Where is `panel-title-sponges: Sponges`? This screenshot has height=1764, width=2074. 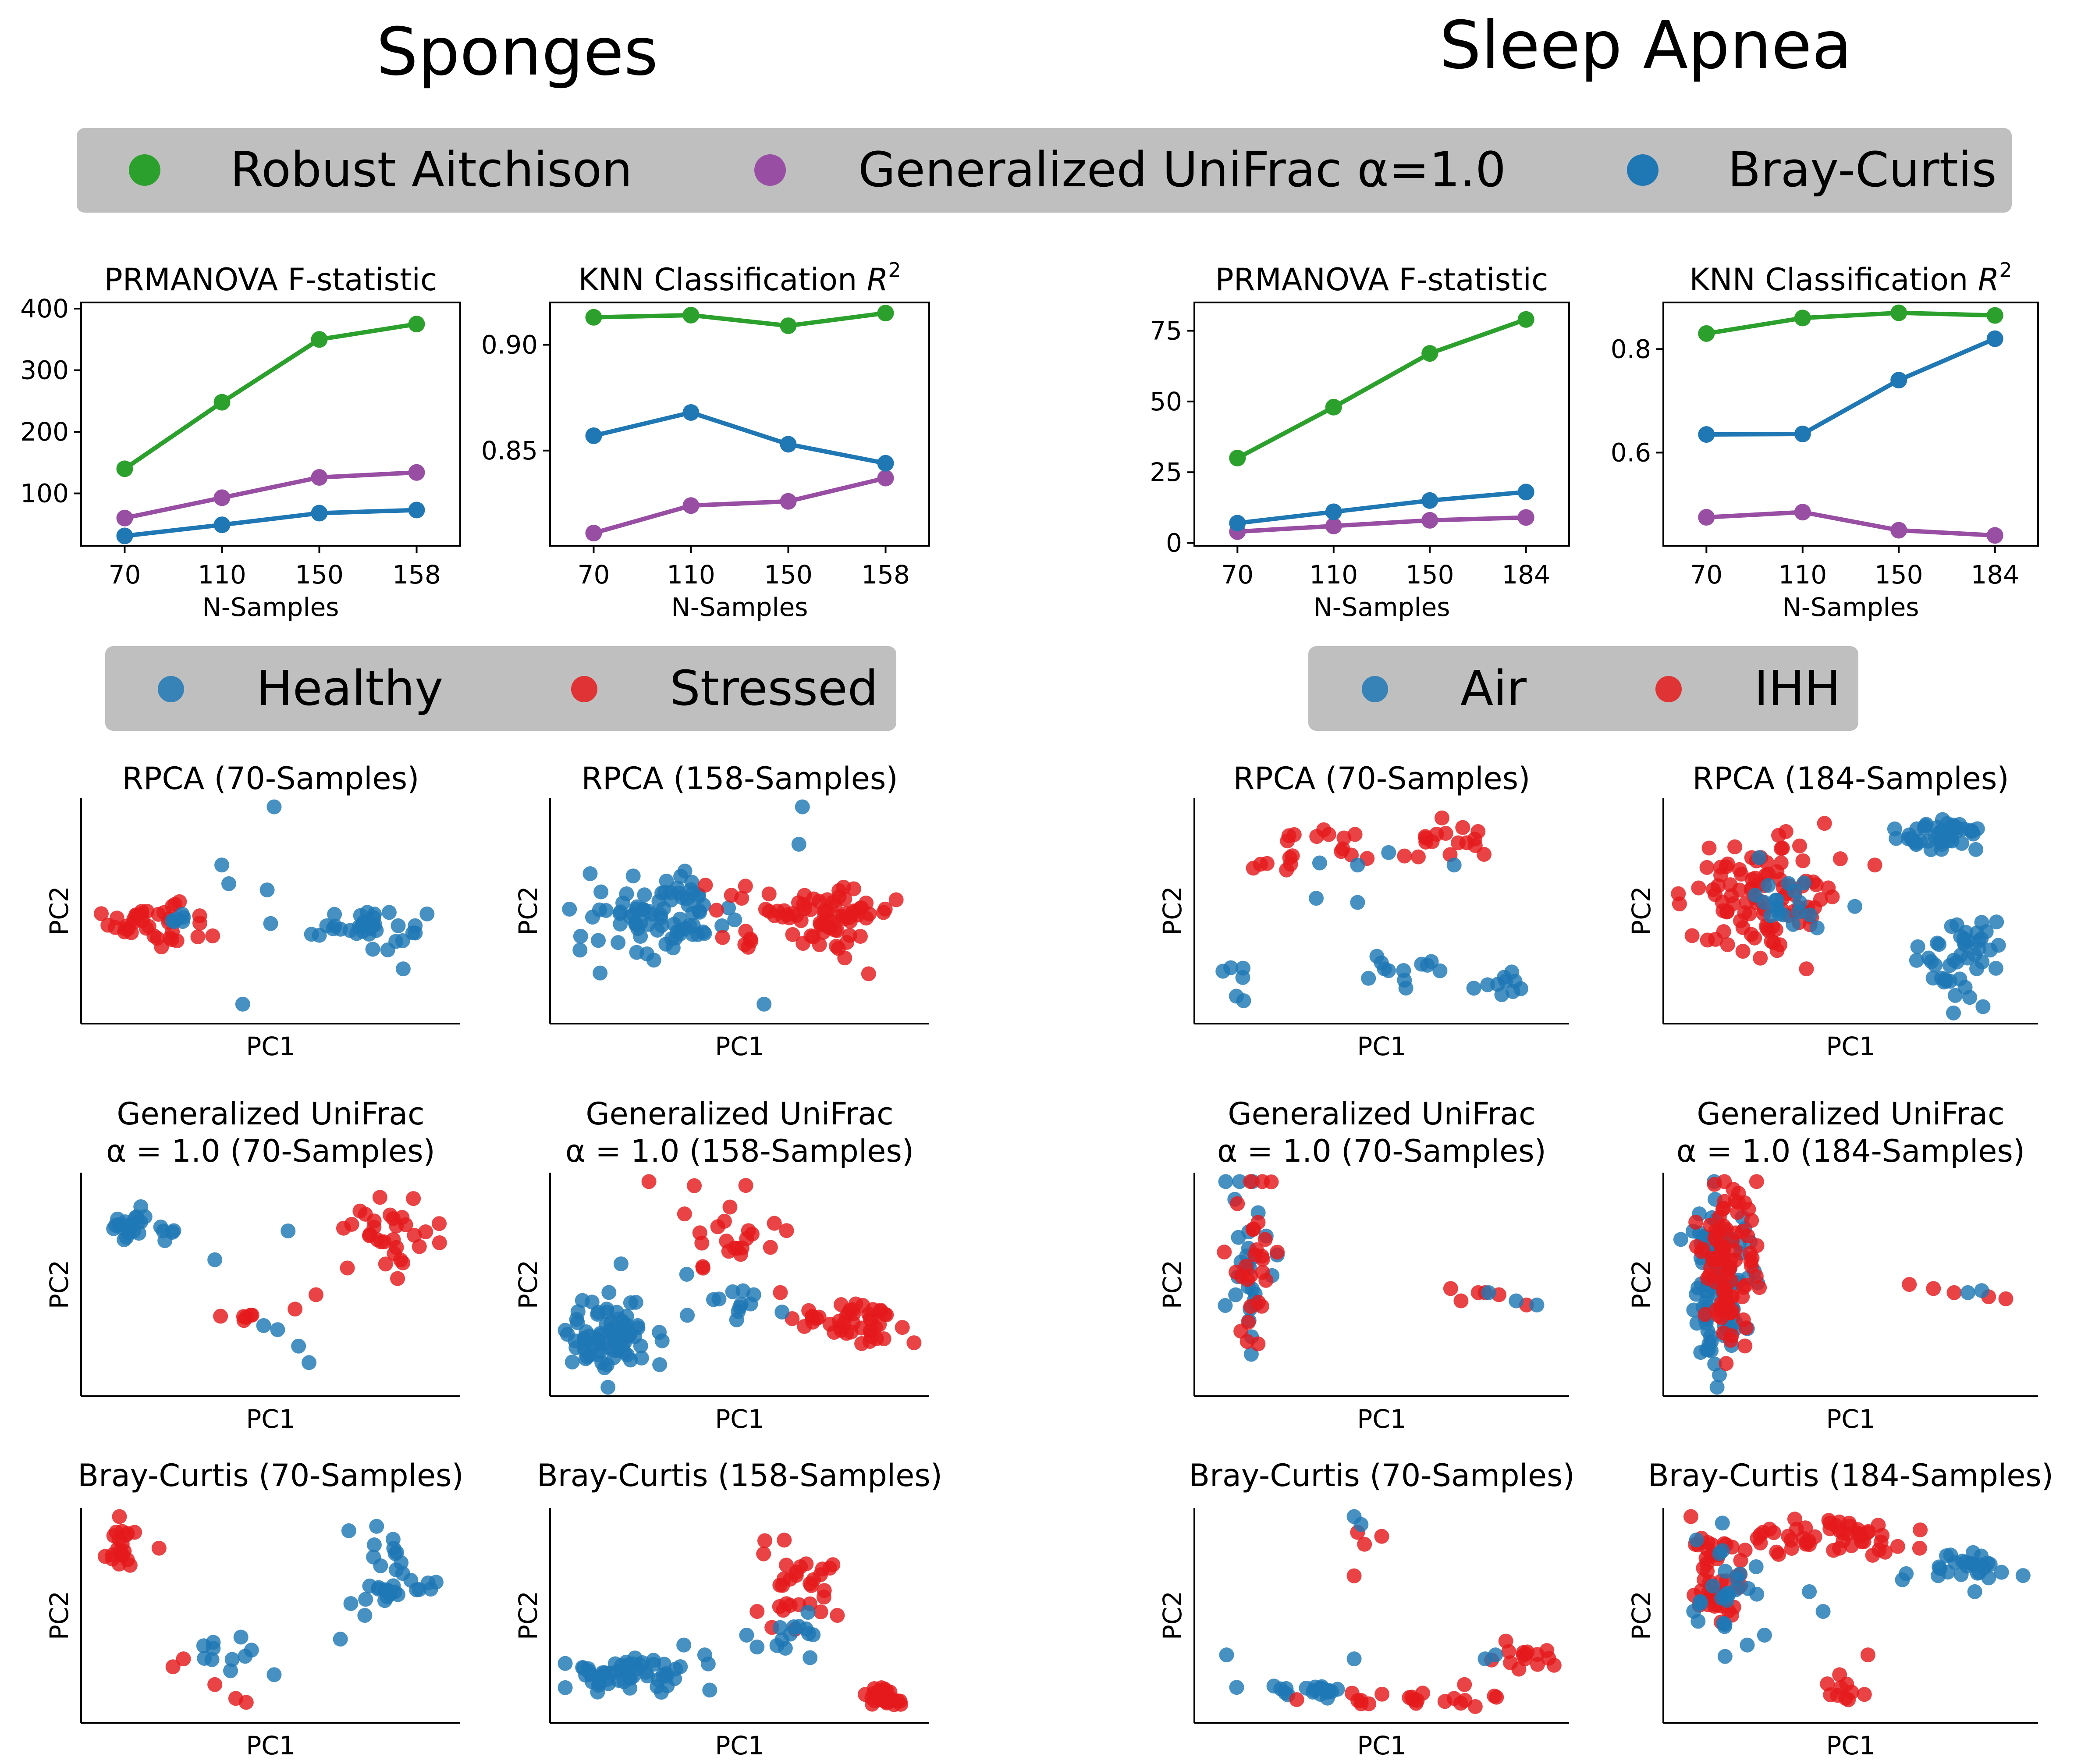
panel-title-sponges: Sponges is located at coordinates (517, 52).